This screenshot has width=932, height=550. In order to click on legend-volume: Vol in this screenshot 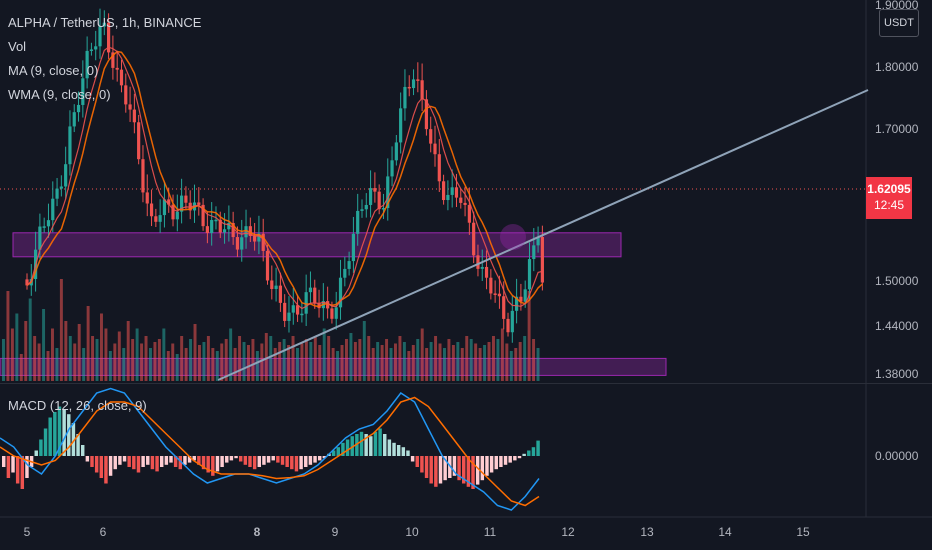, I will do `click(17, 46)`.